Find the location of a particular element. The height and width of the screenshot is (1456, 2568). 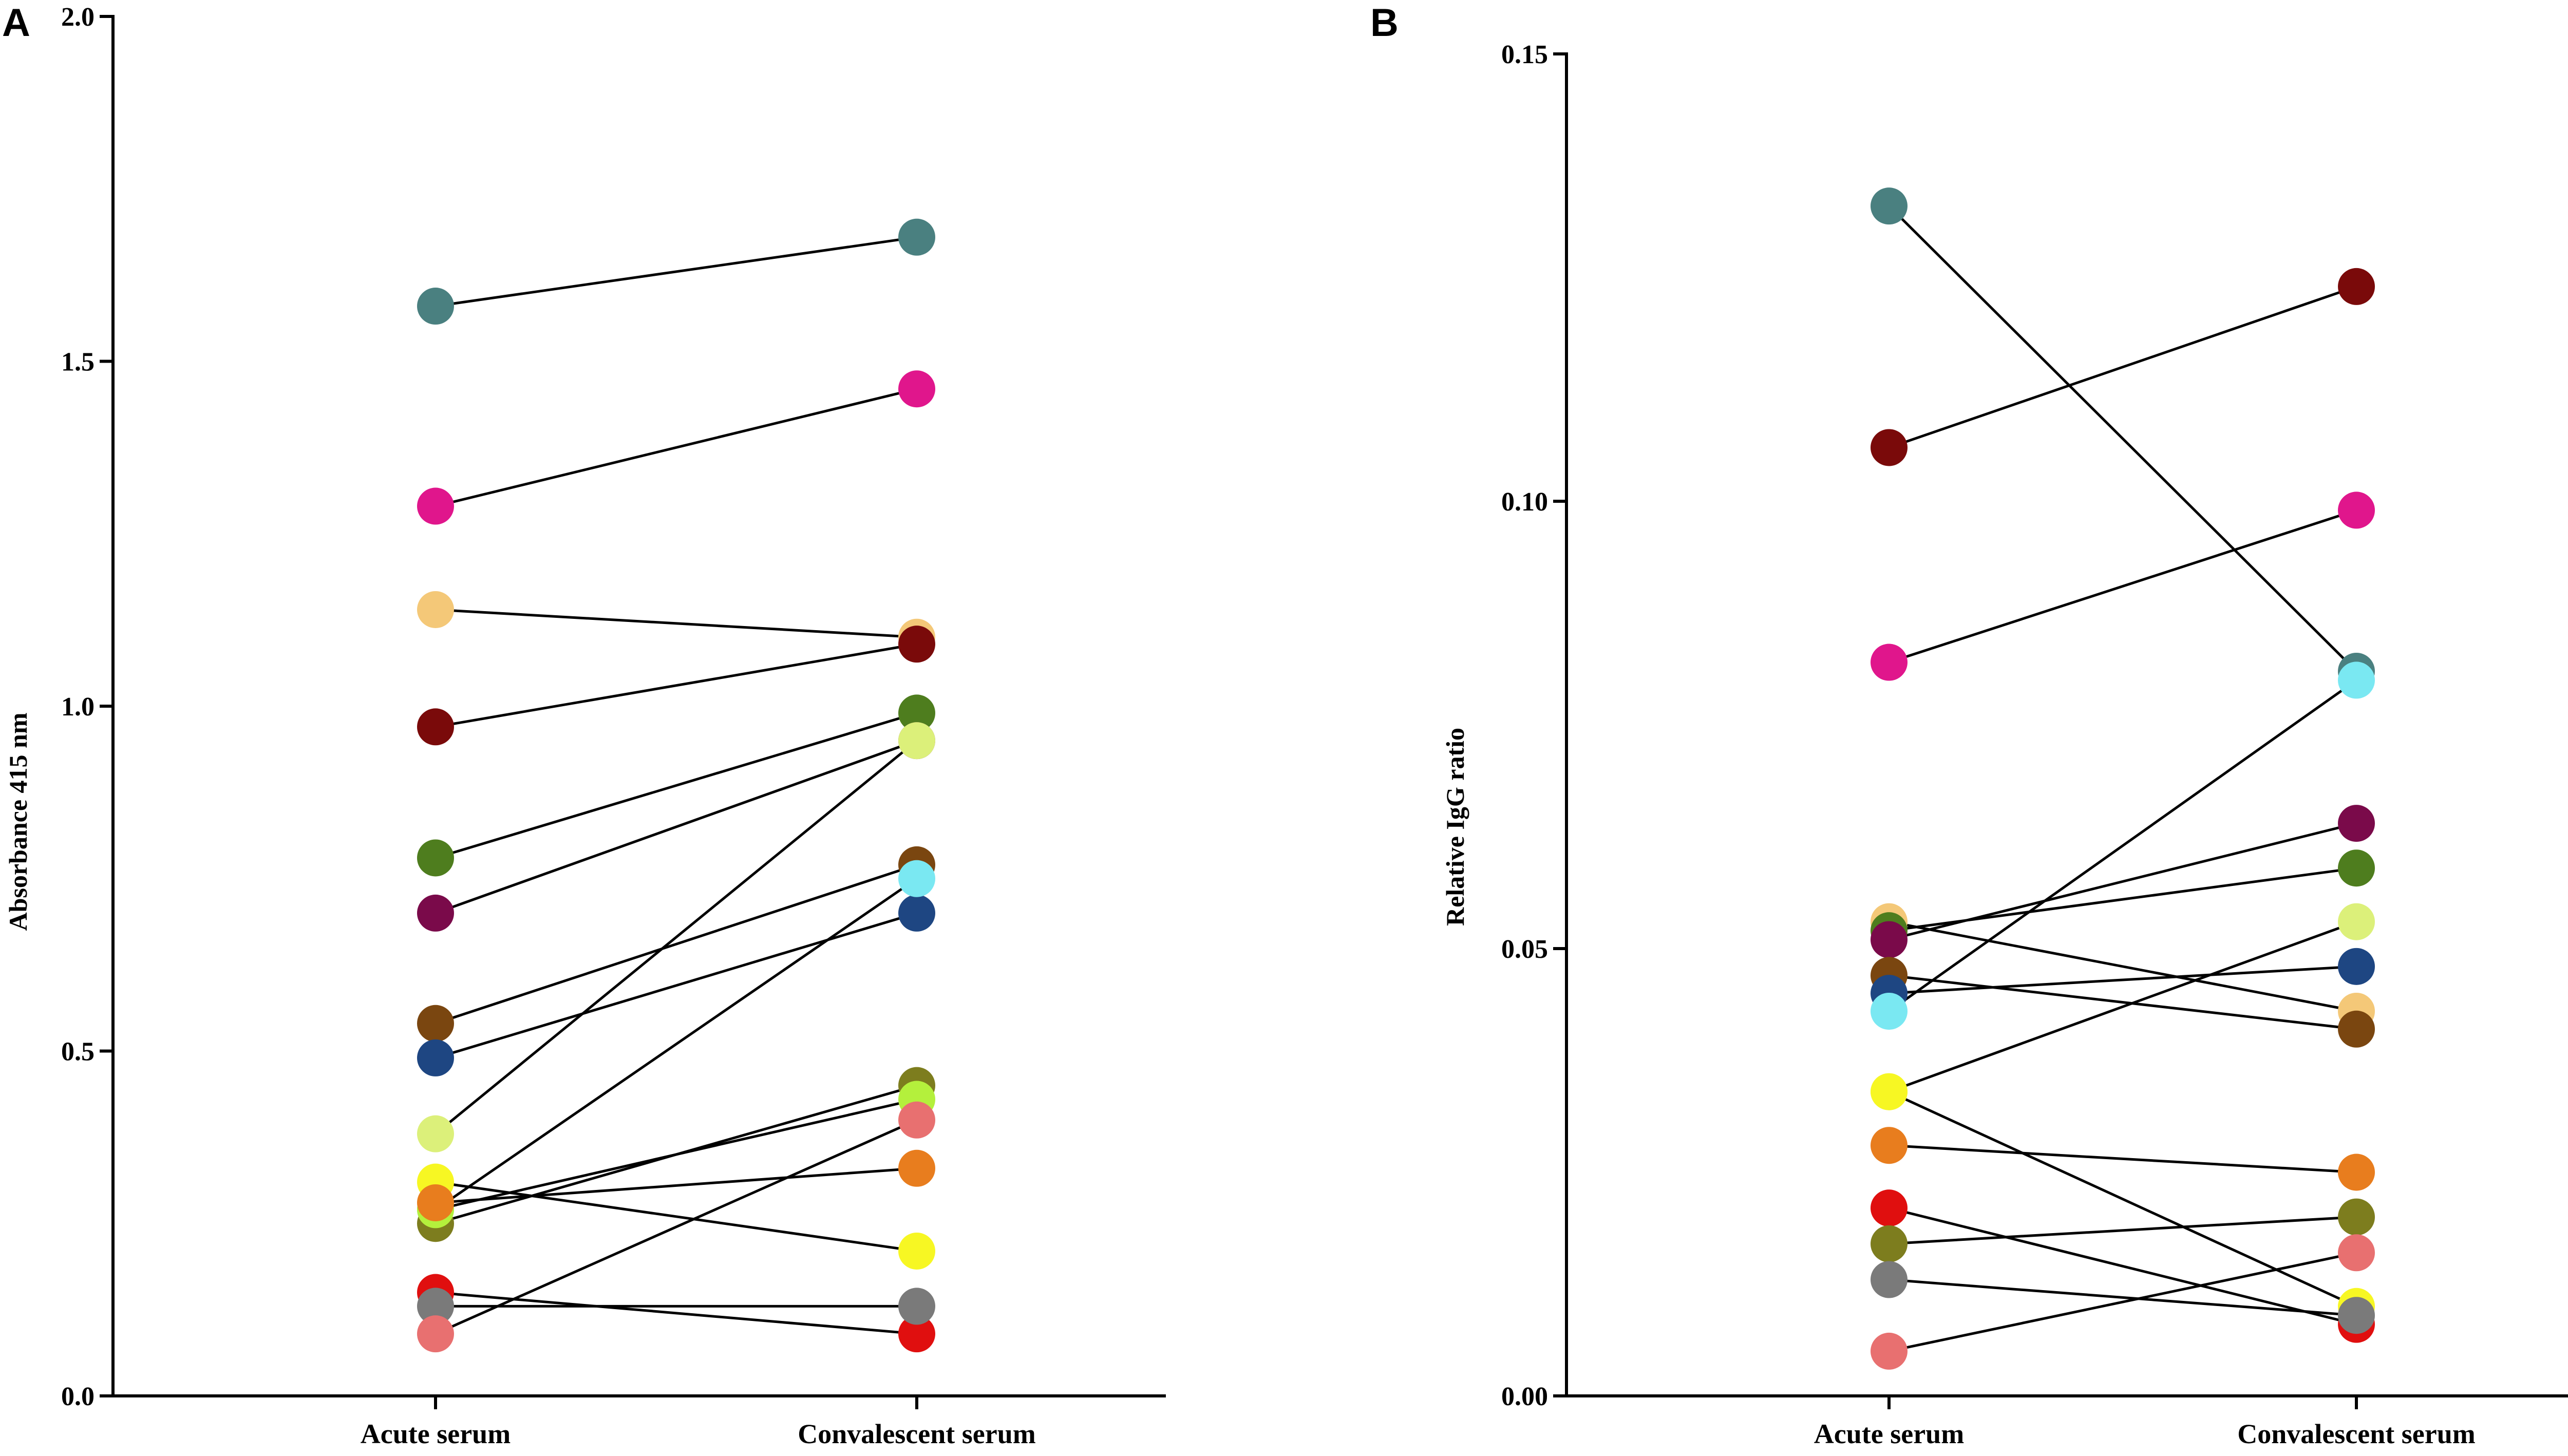

panel-letter: A is located at coordinates (16, 23).